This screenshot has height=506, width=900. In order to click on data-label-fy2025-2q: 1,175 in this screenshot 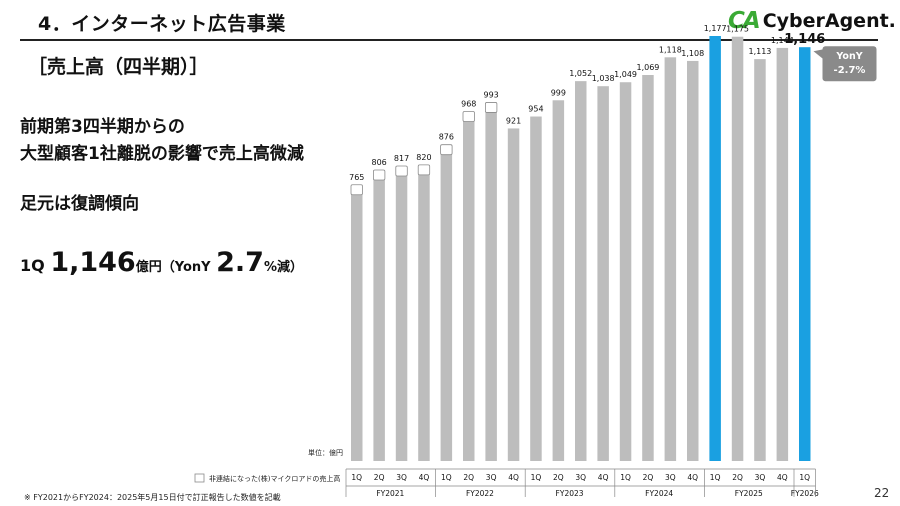, I will do `click(737, 29)`.